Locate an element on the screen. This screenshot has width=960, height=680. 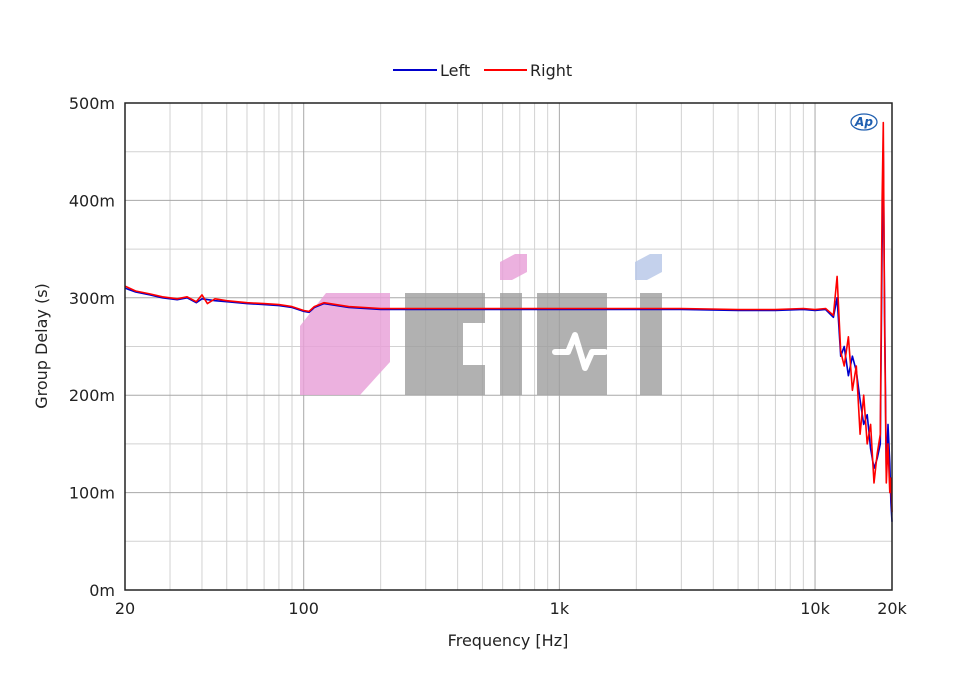
x-tick-label: 100 is located at coordinates (303, 608).